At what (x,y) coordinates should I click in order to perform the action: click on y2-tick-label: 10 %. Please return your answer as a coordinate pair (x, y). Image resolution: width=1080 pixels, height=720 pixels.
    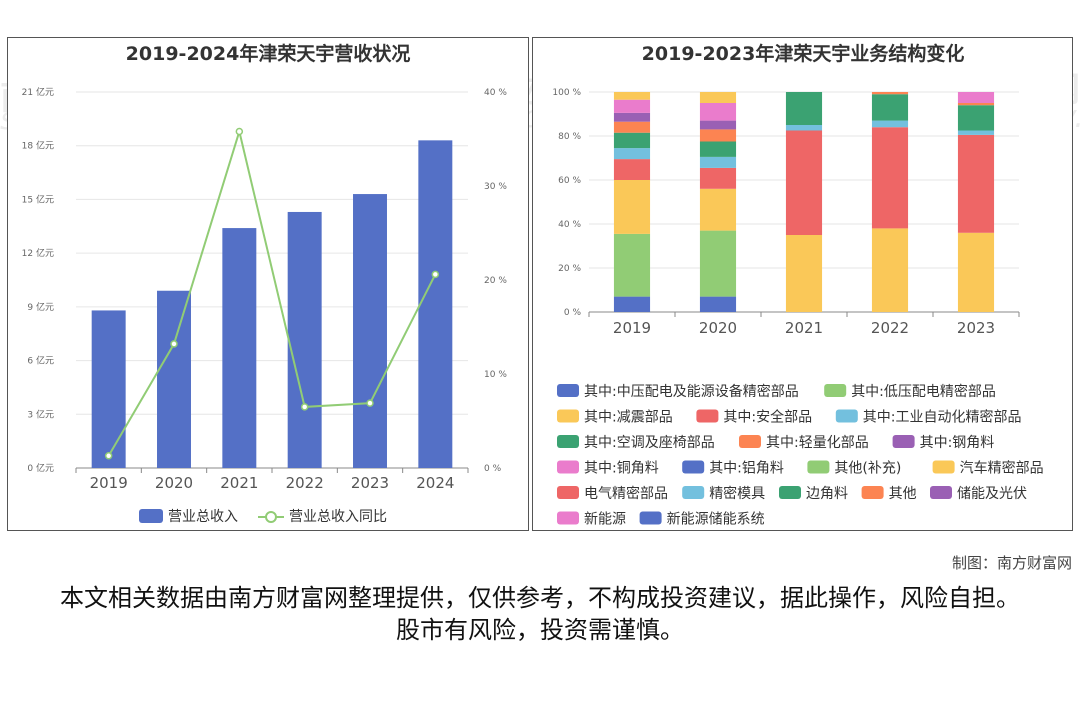
    Looking at the image, I should click on (495, 375).